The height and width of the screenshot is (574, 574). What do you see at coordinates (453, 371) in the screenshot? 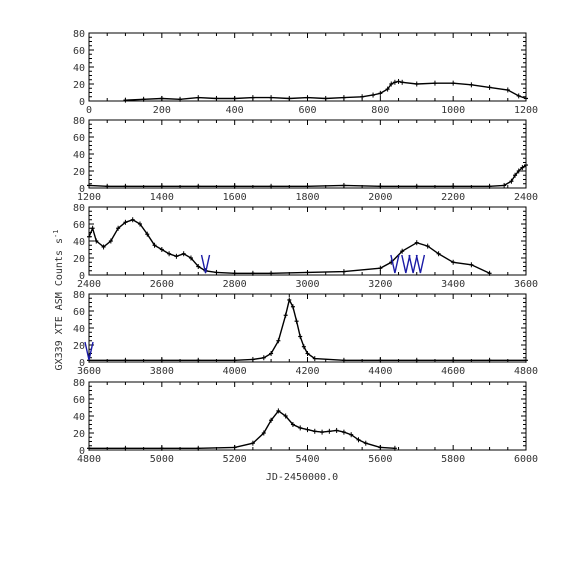
I see `x-tick-label: 4600` at bounding box center [453, 371].